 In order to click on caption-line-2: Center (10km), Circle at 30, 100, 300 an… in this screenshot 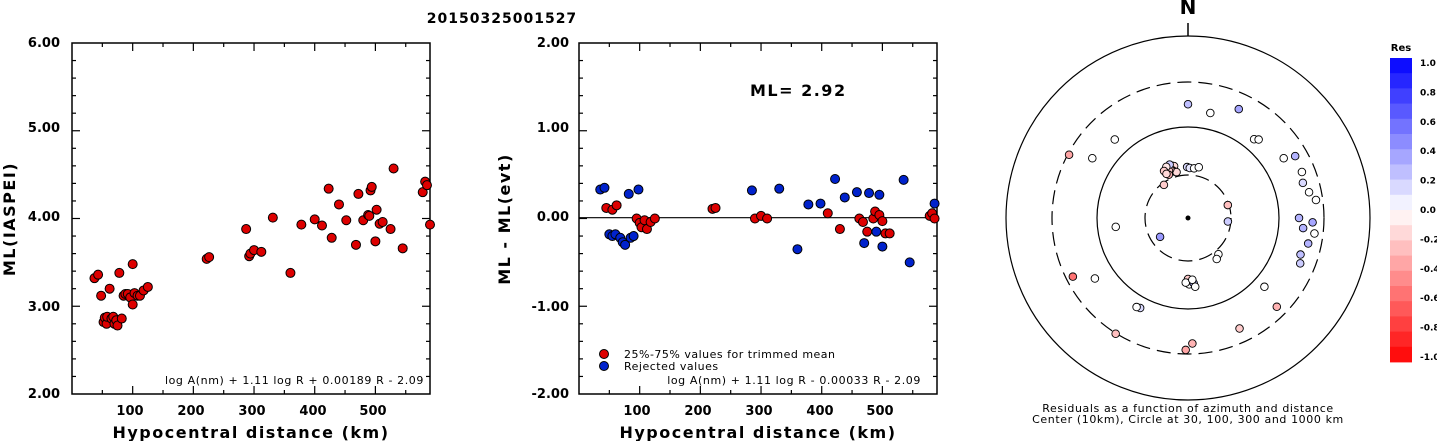, I will do `click(1188, 419)`.